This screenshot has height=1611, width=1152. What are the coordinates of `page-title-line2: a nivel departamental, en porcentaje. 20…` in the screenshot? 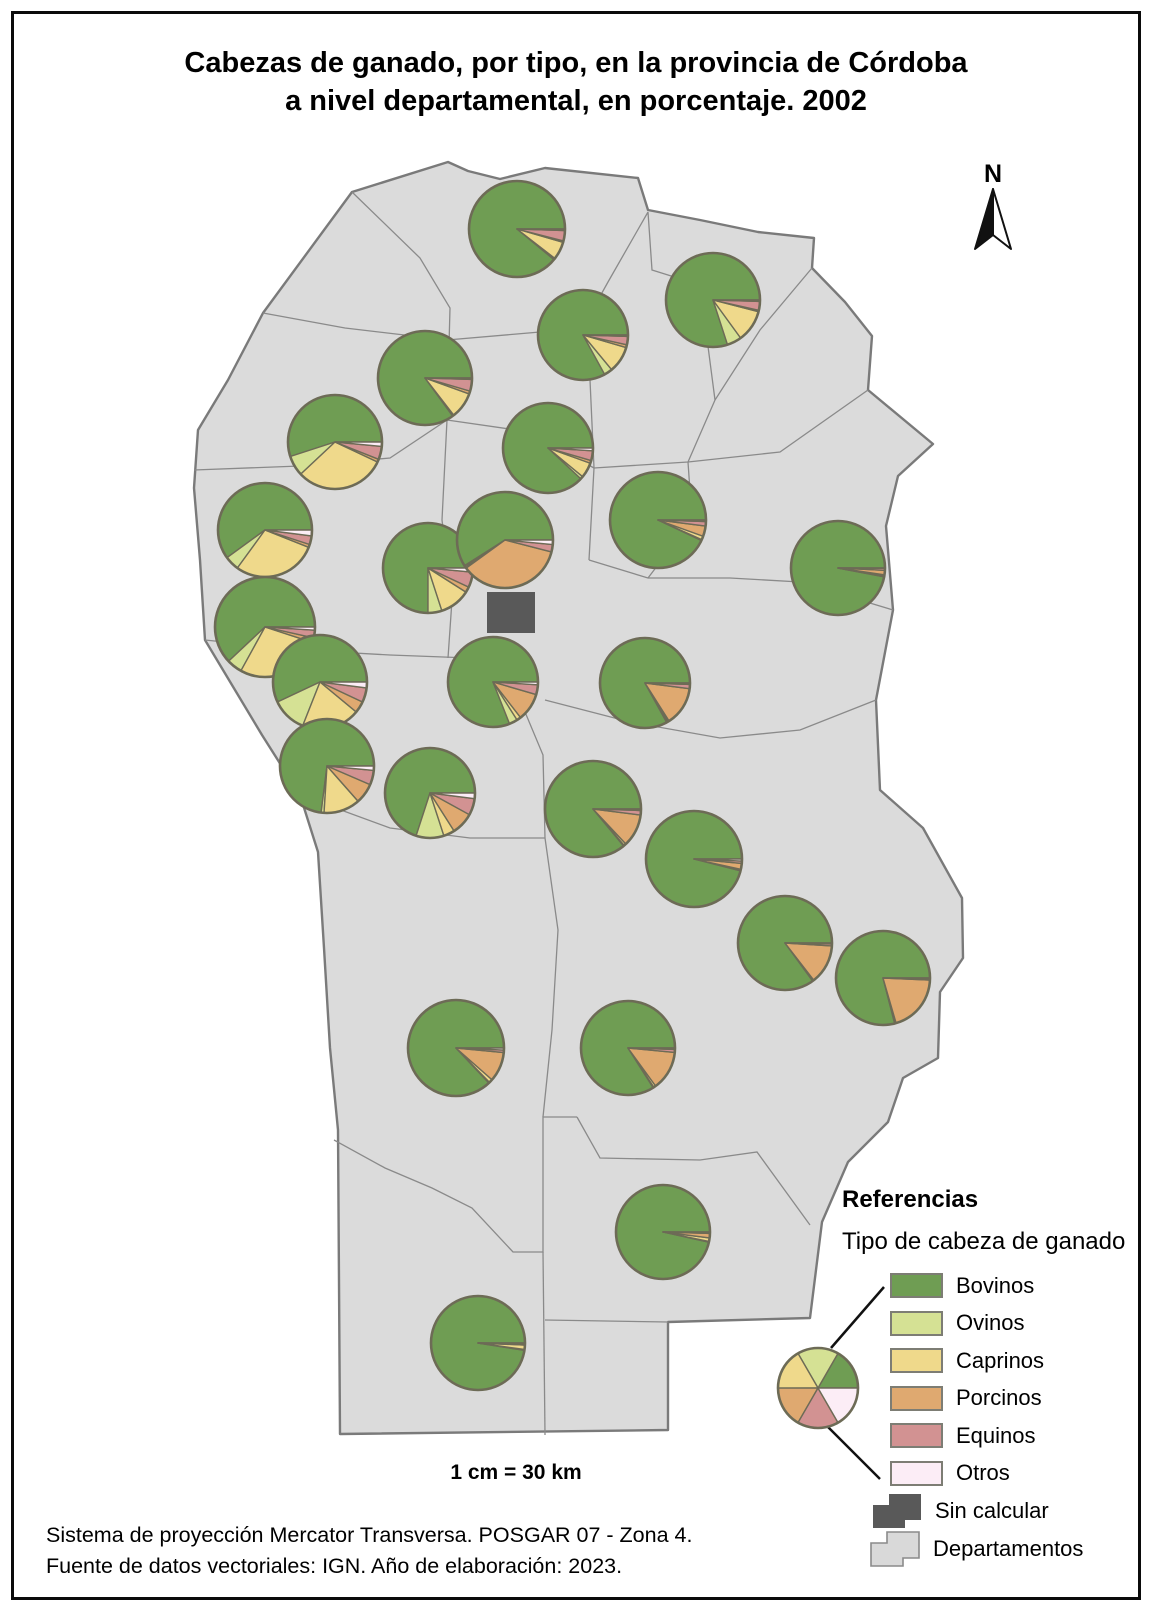 It's located at (576, 101).